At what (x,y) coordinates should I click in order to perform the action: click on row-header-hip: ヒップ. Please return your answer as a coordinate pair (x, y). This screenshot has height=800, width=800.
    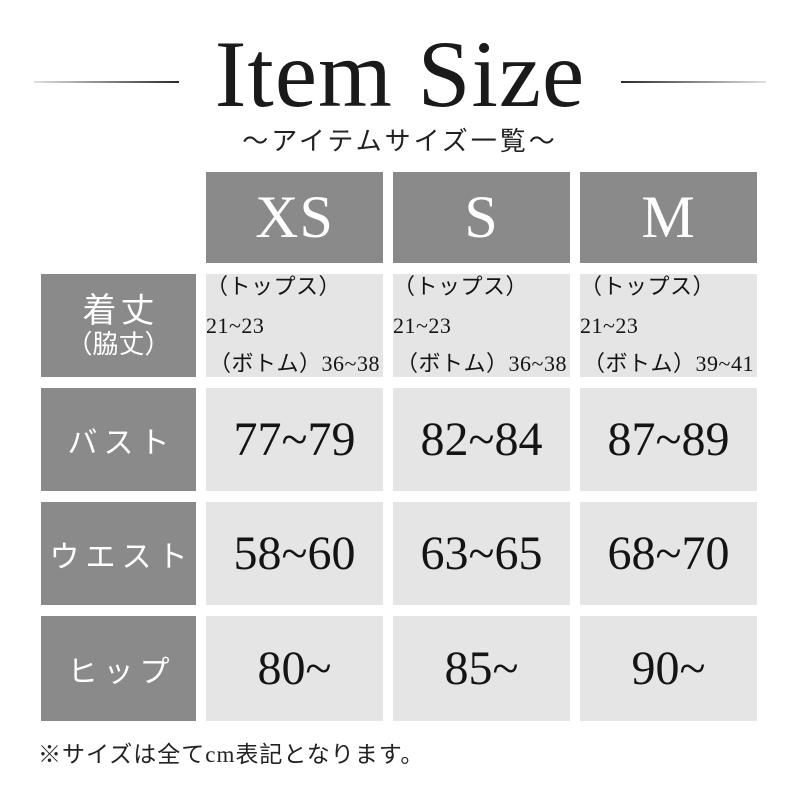
    Looking at the image, I should click on (118, 669).